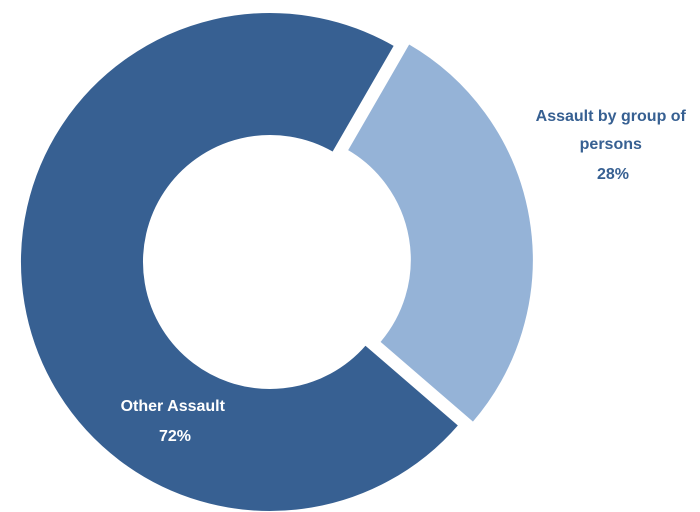  I want to click on label-other-assault-line1: Other Assault, so click(173, 406).